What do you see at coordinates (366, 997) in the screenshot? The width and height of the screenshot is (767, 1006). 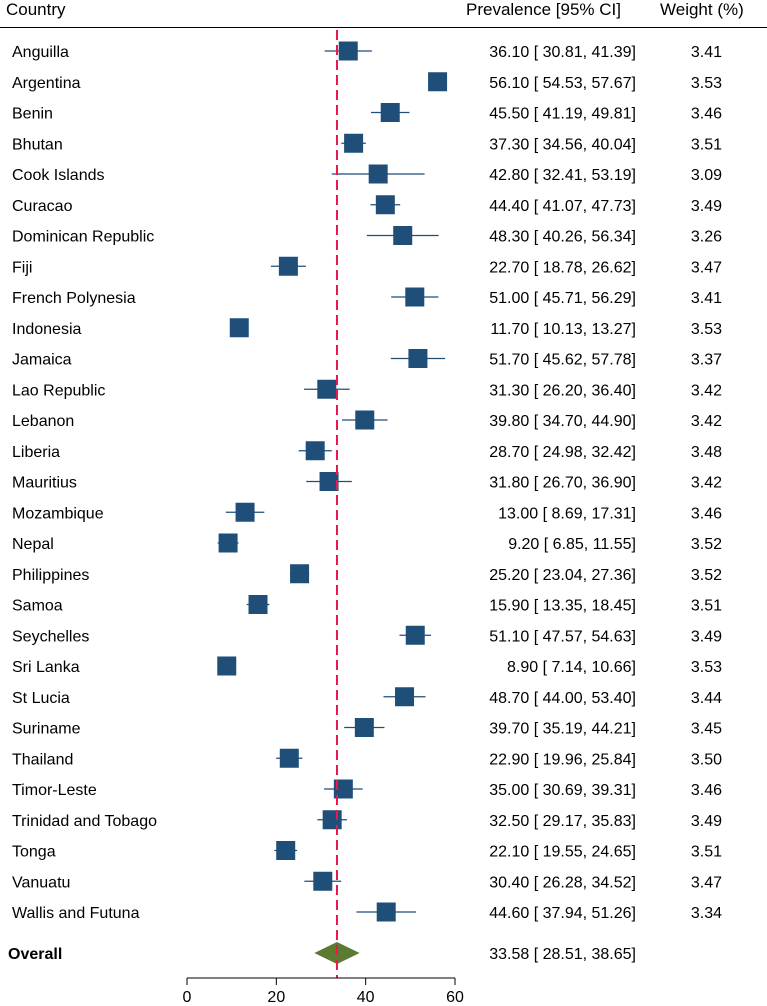 I see `x-tick-label: 40` at bounding box center [366, 997].